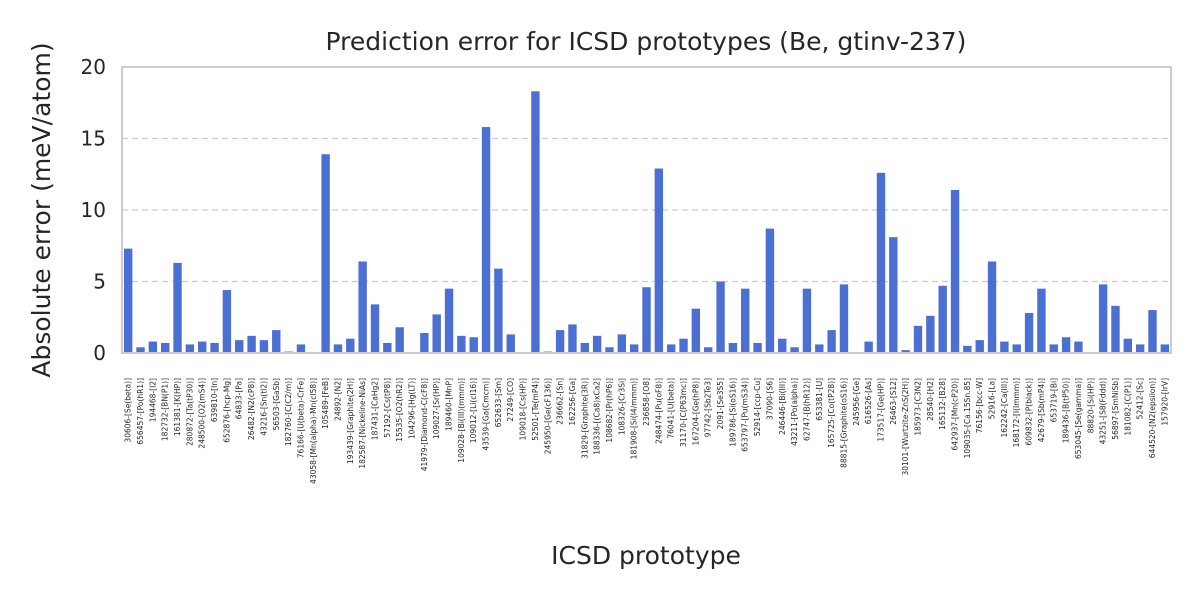 This screenshot has height=600, width=1200. Describe the element at coordinates (905, 427) in the screenshot. I see `x-tick-label: 30101-[Wurtzite-ZnS(2H)]` at that location.